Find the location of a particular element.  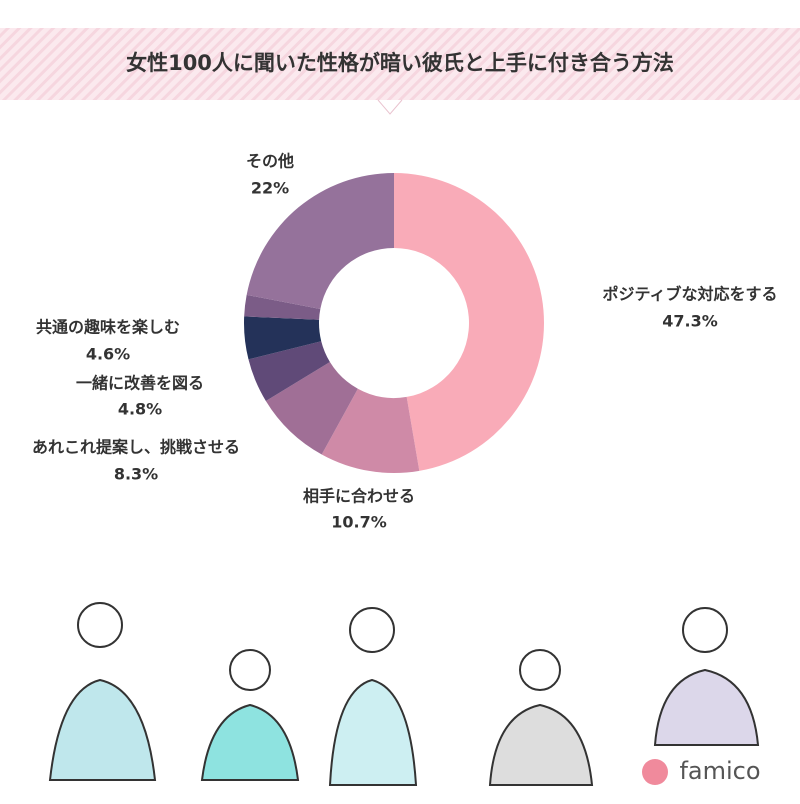

slice-label: ポジティブな対応をする is located at coordinates (689, 294).